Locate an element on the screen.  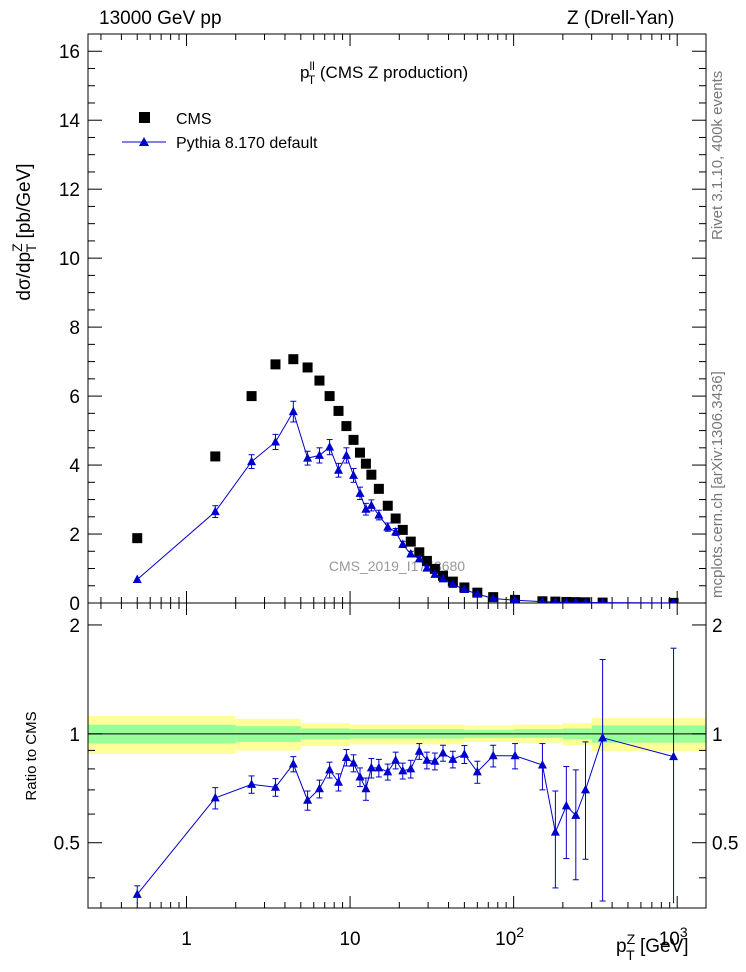
main-ytick-label: 14 is located at coordinates (70, 121).